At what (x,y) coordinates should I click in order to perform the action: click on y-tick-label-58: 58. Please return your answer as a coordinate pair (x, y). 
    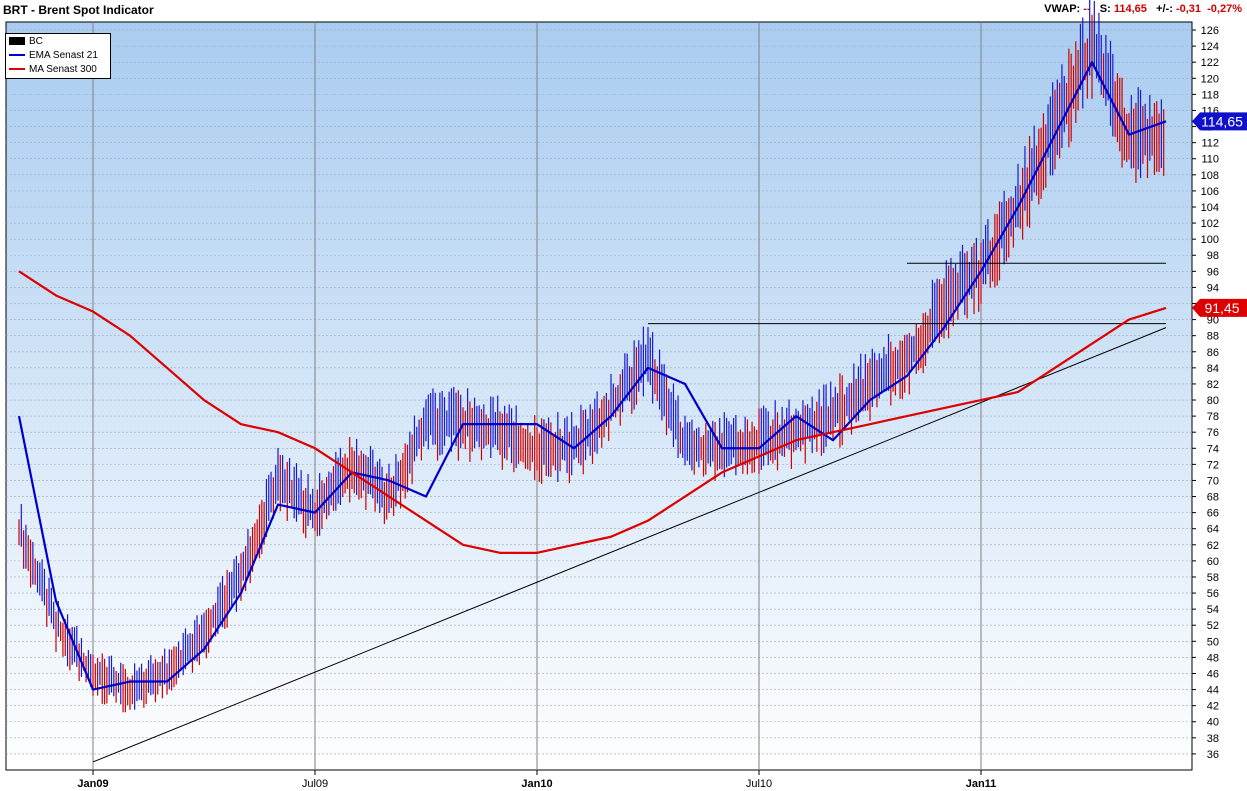
    Looking at the image, I should click on (1213, 578).